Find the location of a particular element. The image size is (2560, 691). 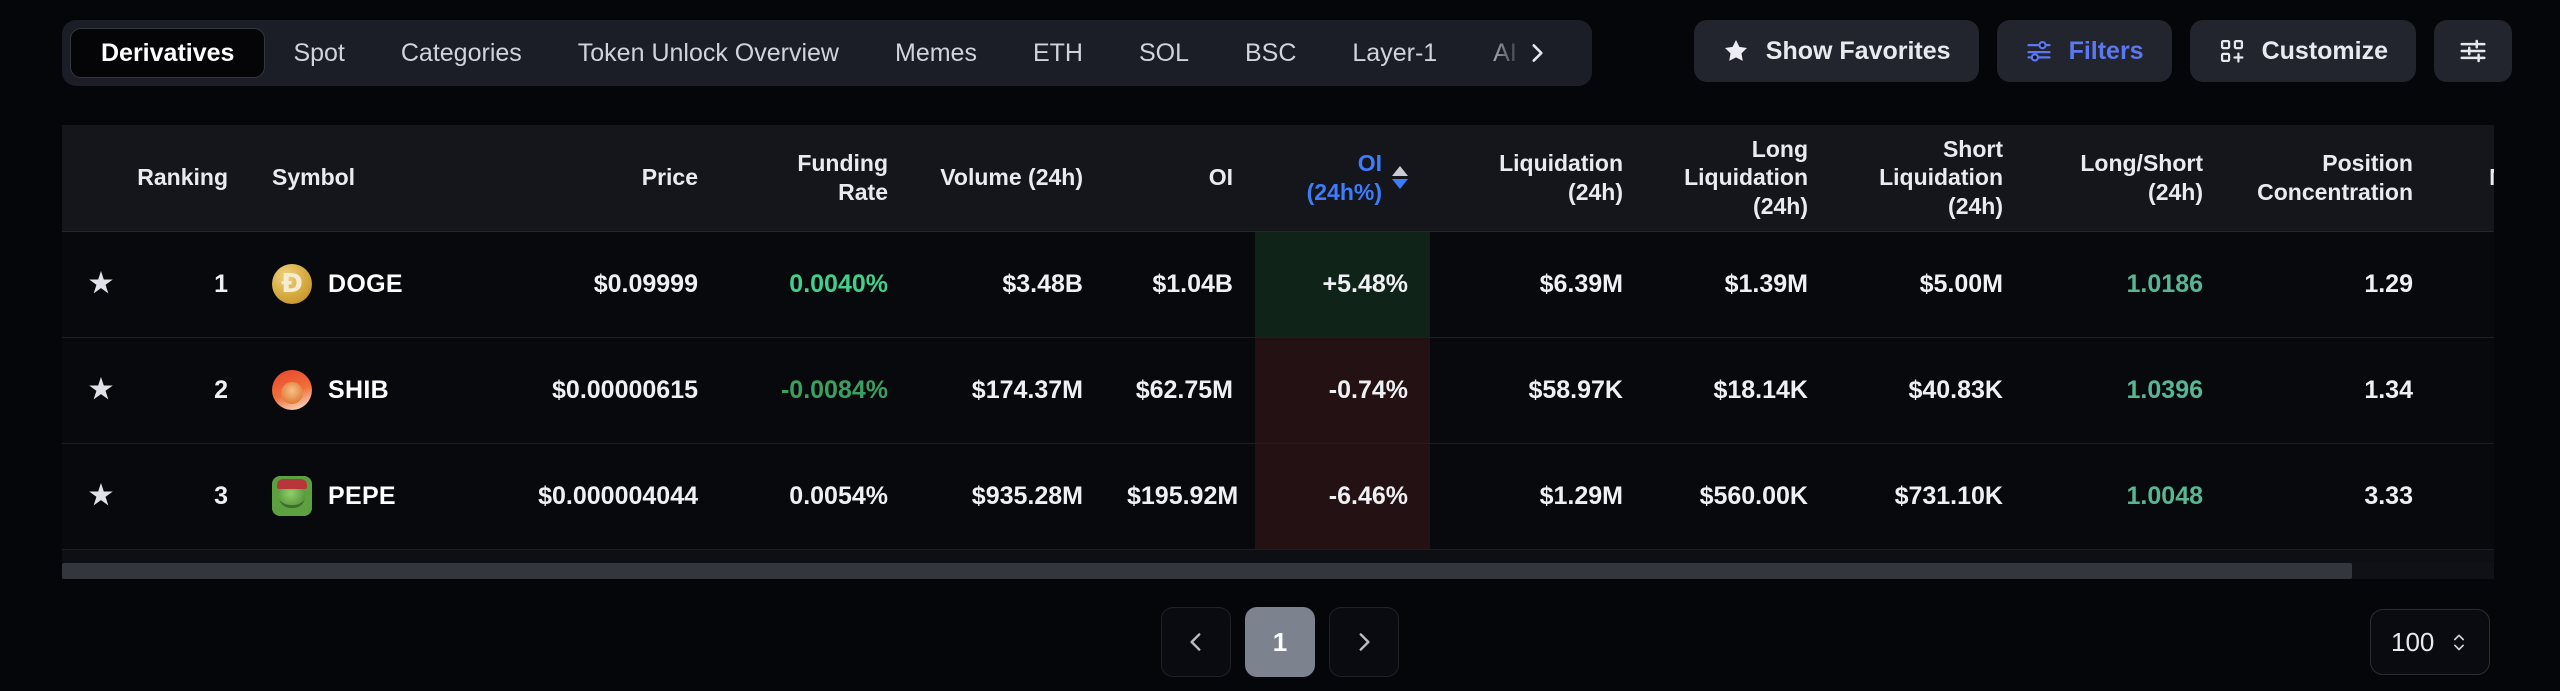

price-cell: $0.09999 is located at coordinates (617, 284).